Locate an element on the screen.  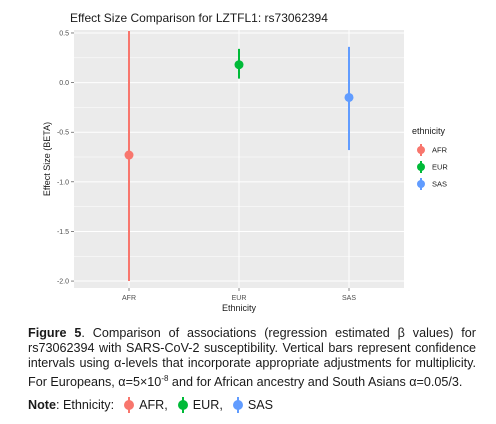
note-item: SAS is located at coordinates (252, 405).